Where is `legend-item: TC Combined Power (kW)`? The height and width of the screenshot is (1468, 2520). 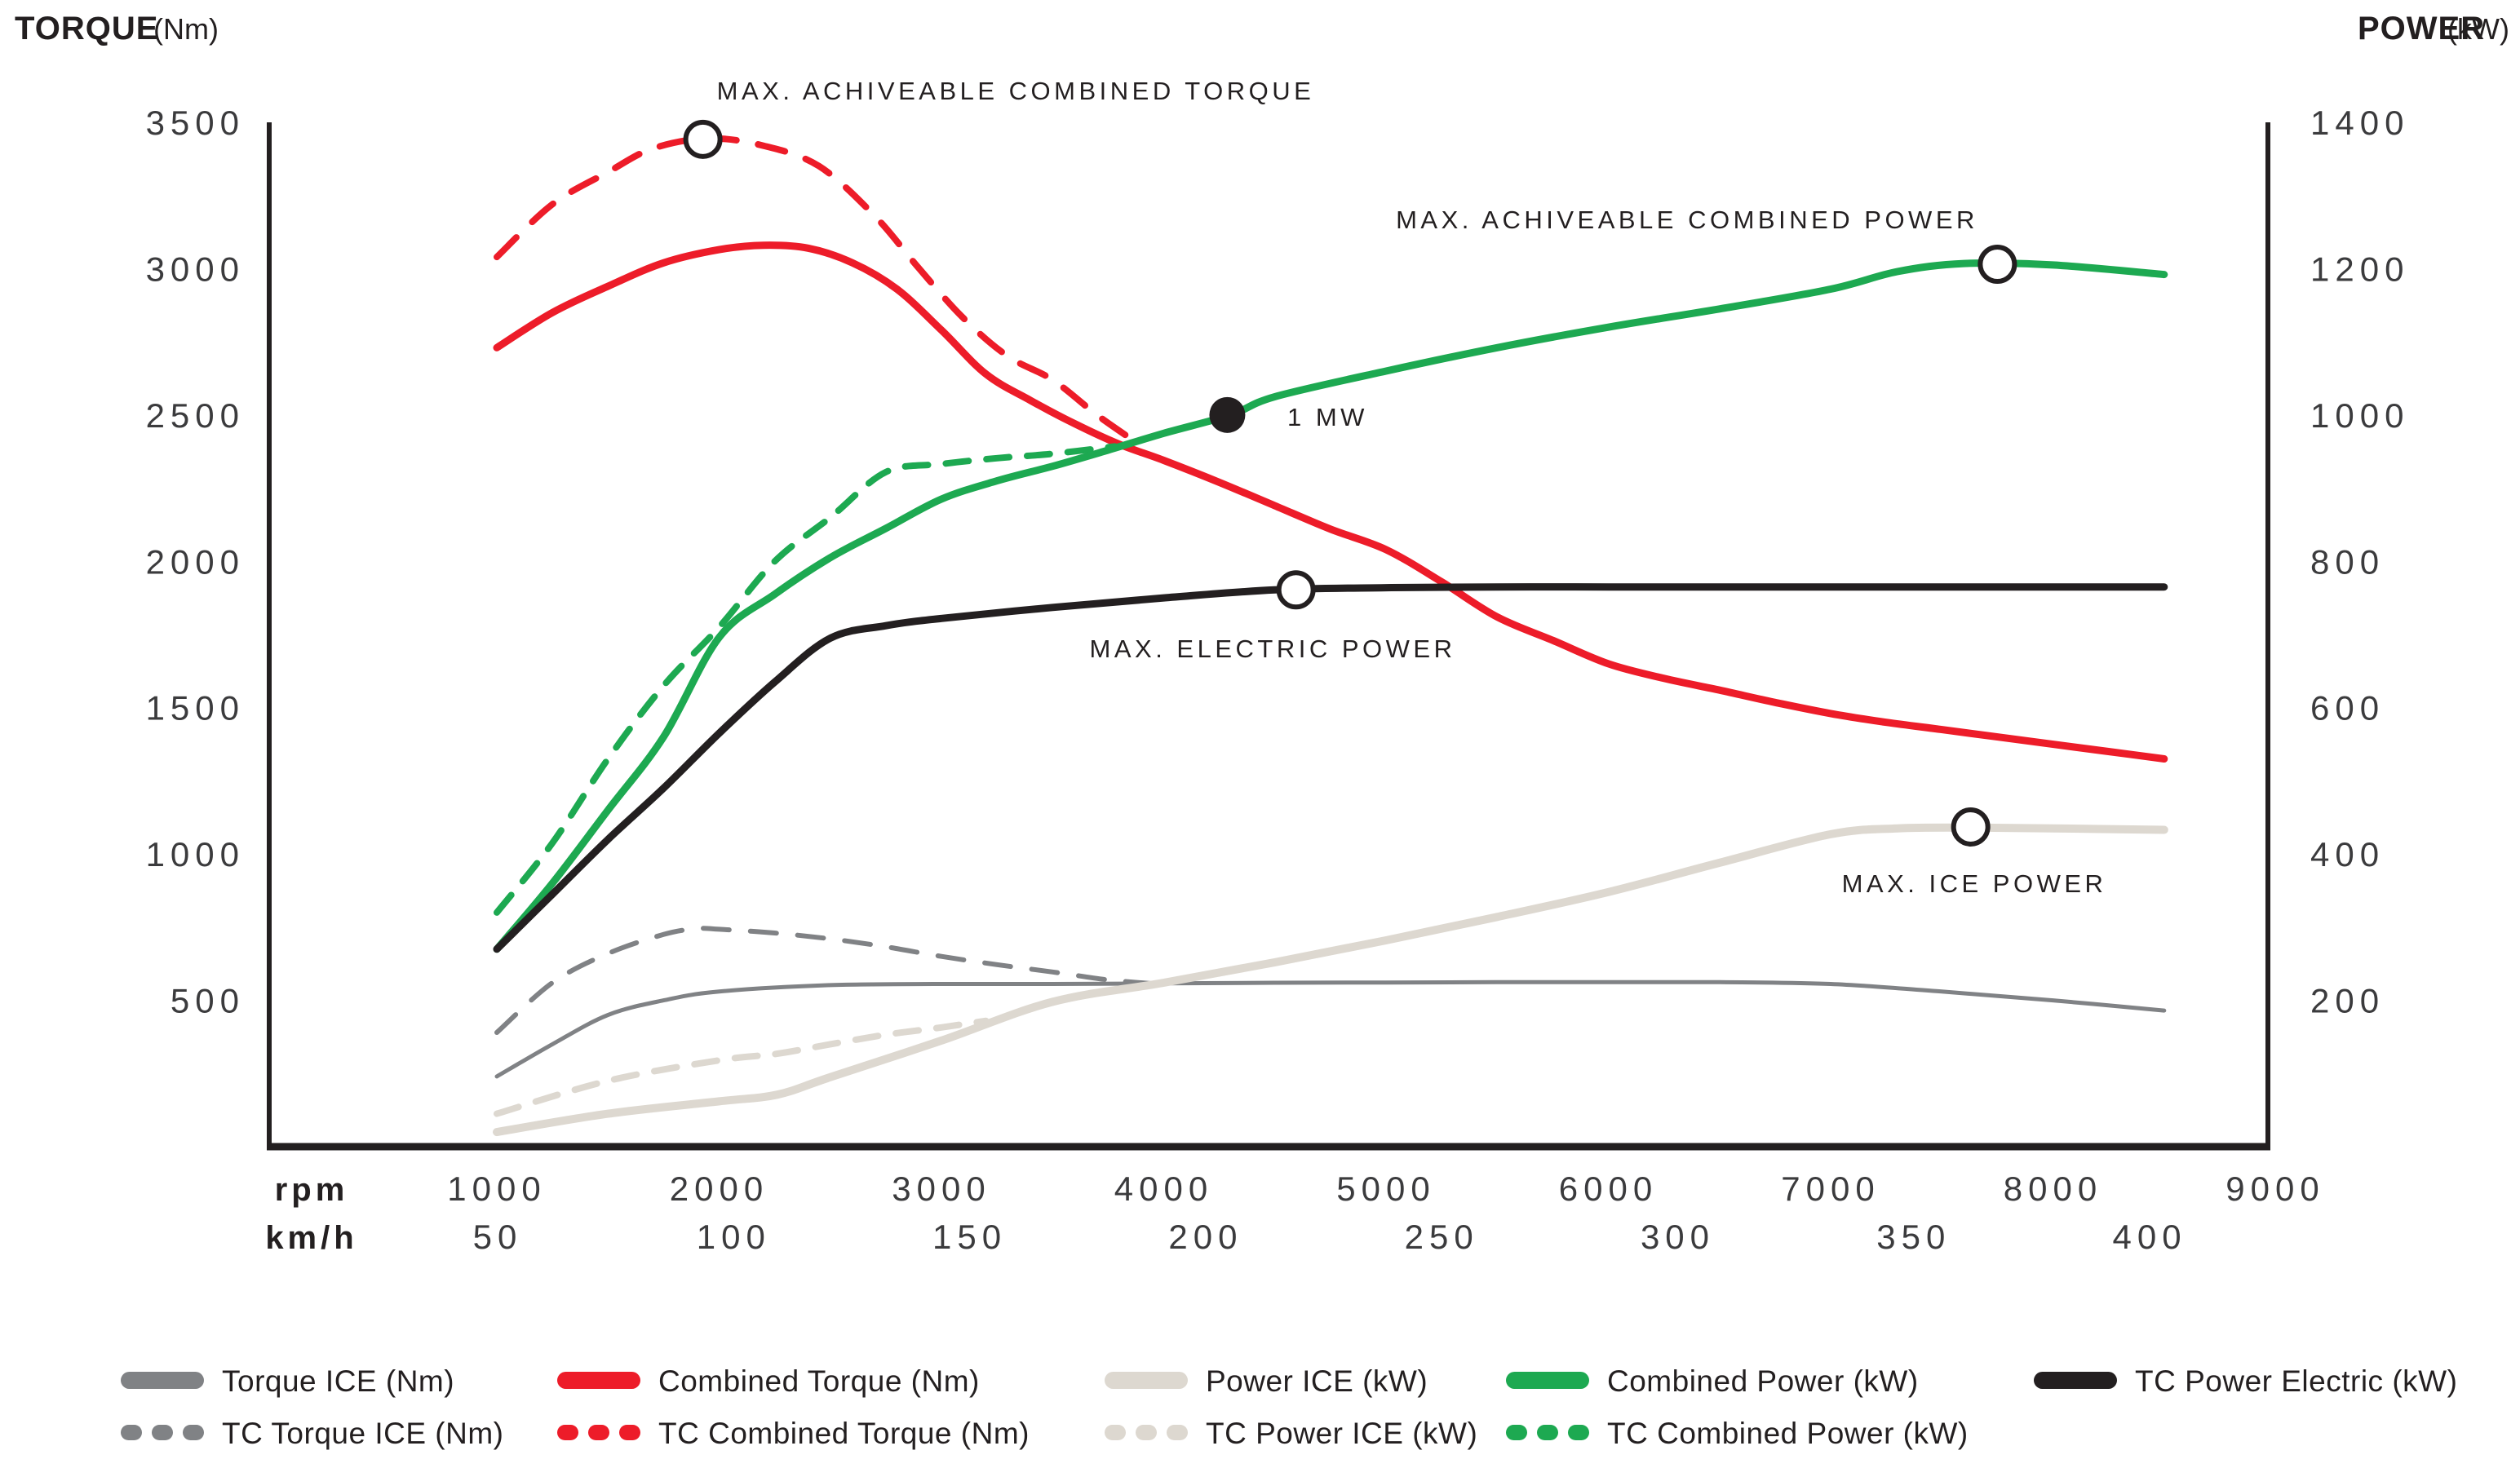
legend-item: TC Combined Power (kW) is located at coordinates (1737, 1433).